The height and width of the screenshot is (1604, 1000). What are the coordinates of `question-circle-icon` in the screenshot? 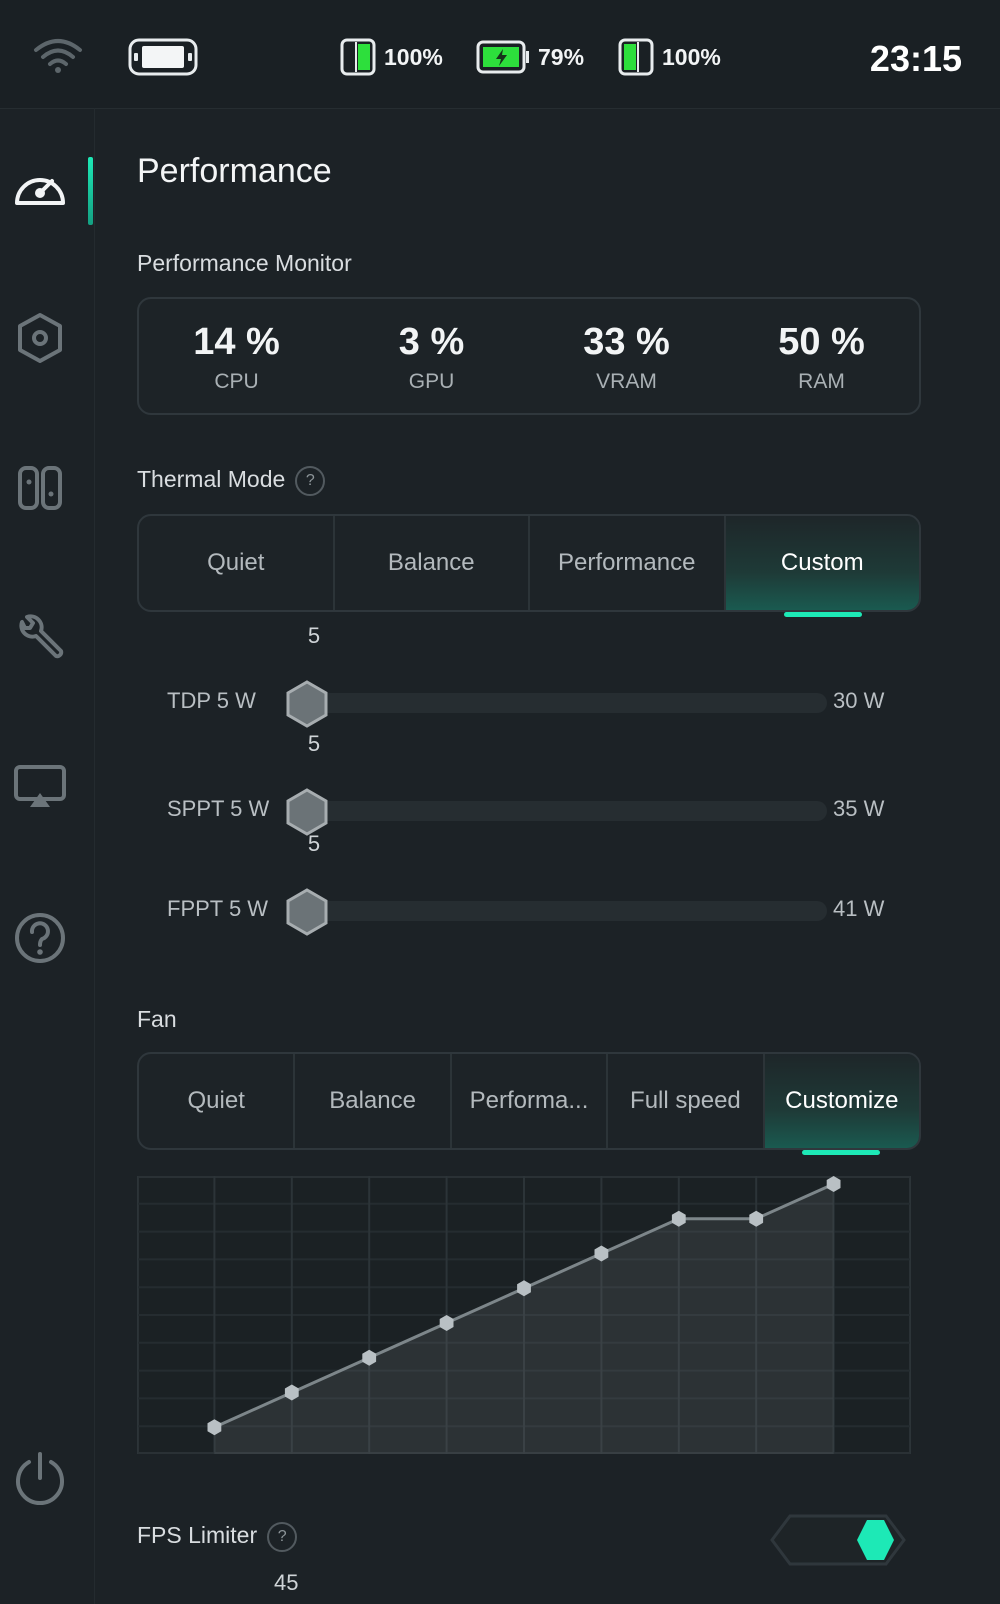 It's located at (40, 938).